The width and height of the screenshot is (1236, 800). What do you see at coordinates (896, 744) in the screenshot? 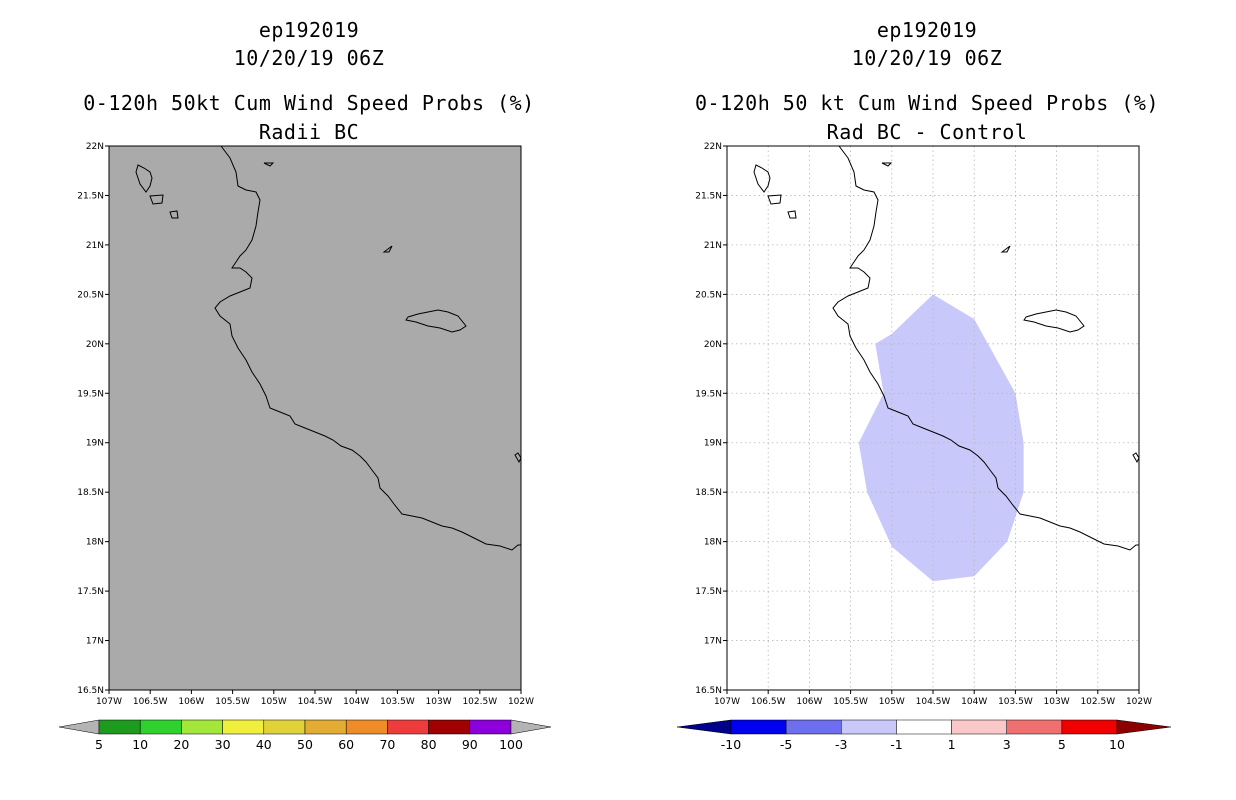
I see `right-colorbar-label: -1` at bounding box center [896, 744].